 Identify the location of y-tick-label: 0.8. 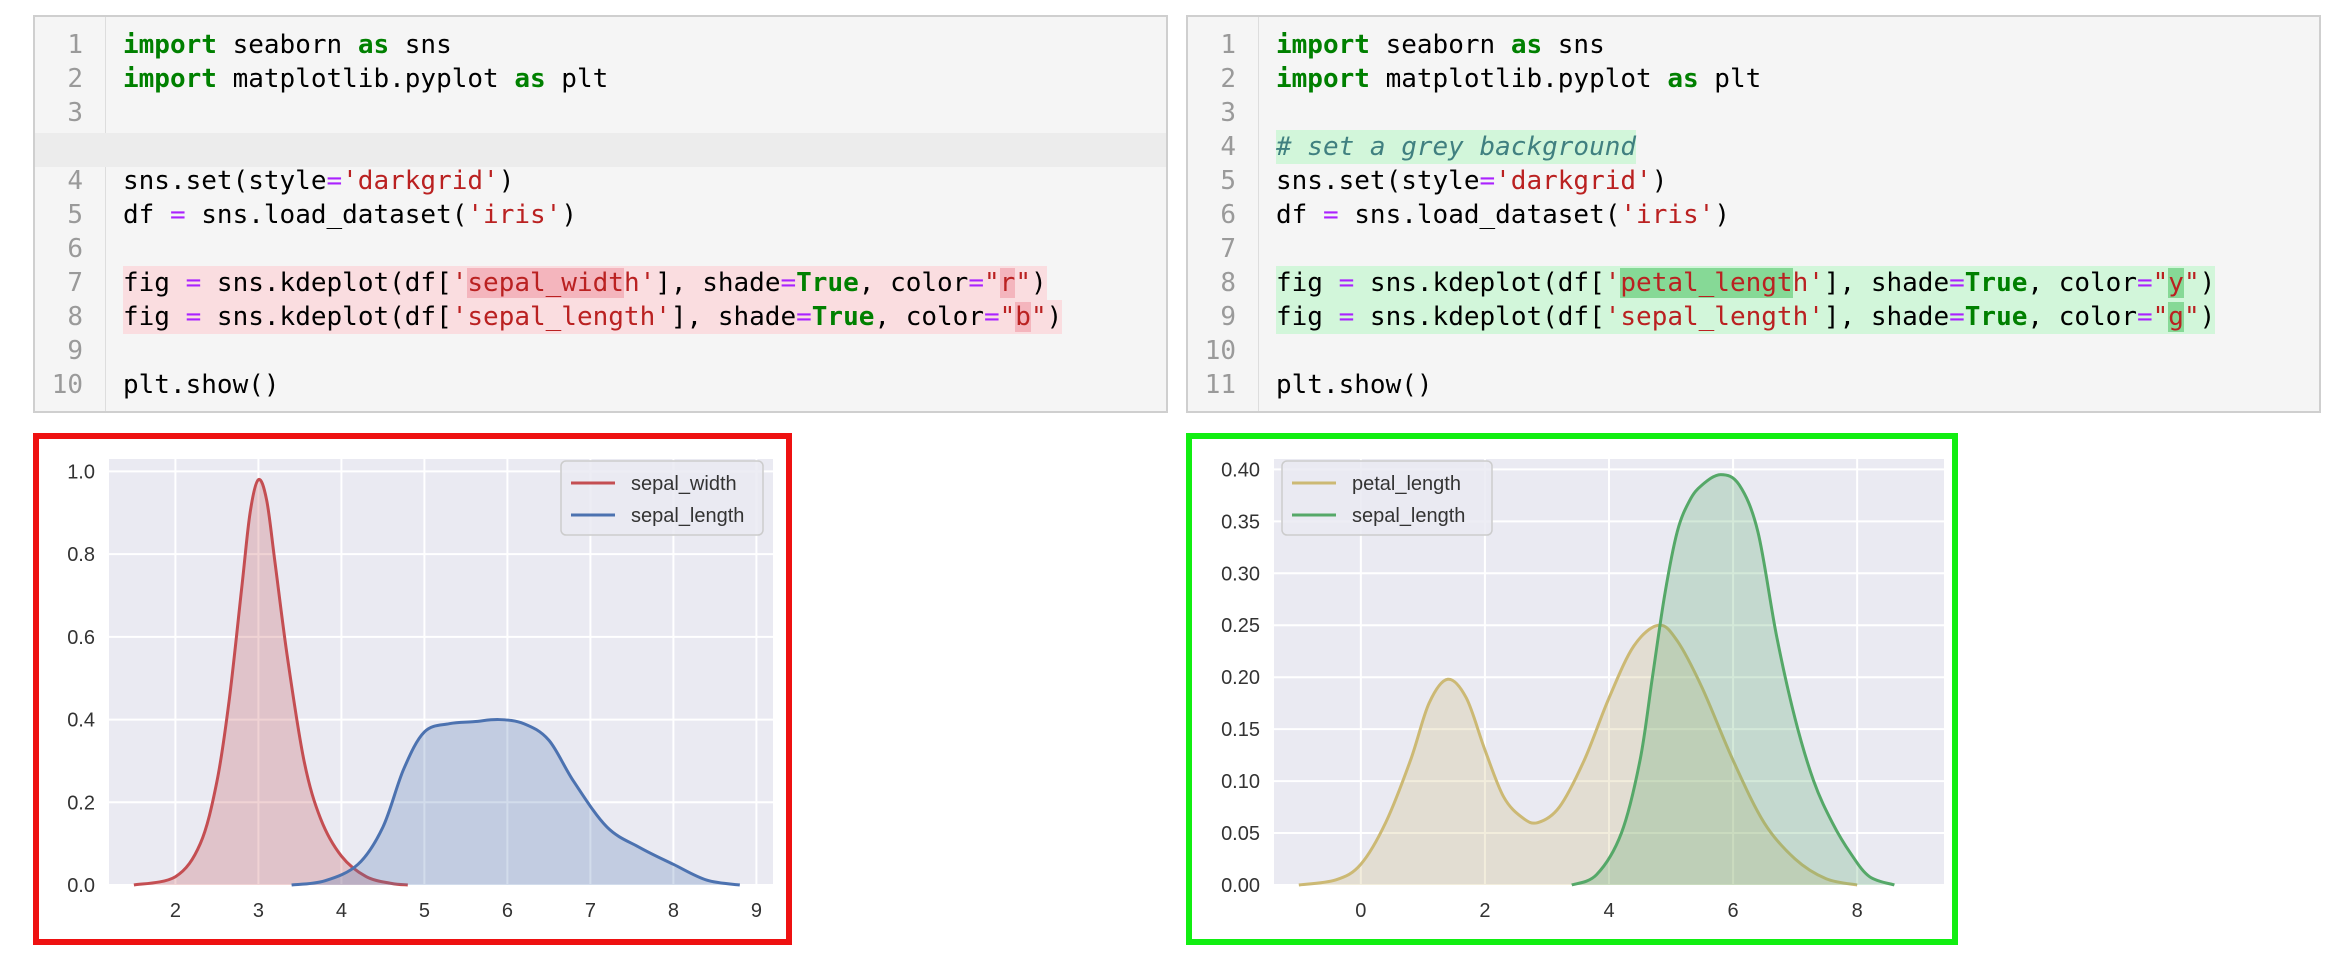
(81, 555).